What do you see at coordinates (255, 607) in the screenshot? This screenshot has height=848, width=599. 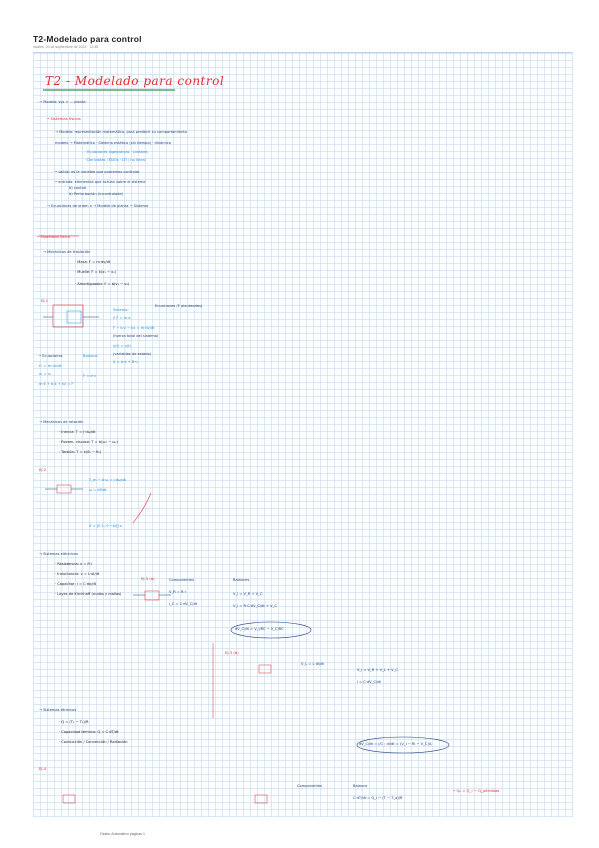 I see `note-bal-eq2: V_i = R·C·dV_C/dt + V_C` at bounding box center [255, 607].